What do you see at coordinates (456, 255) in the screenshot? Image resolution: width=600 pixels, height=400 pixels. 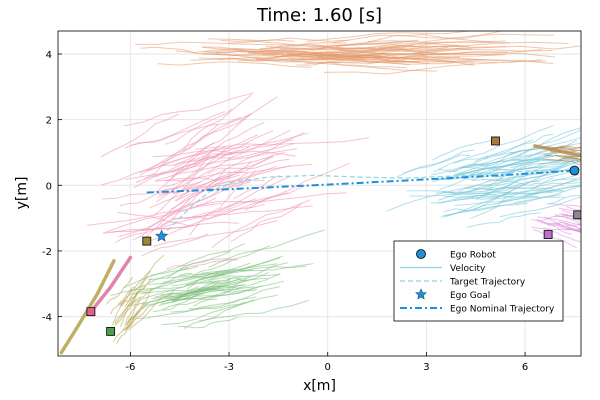 I see `legend-entry: Ego Robot` at bounding box center [456, 255].